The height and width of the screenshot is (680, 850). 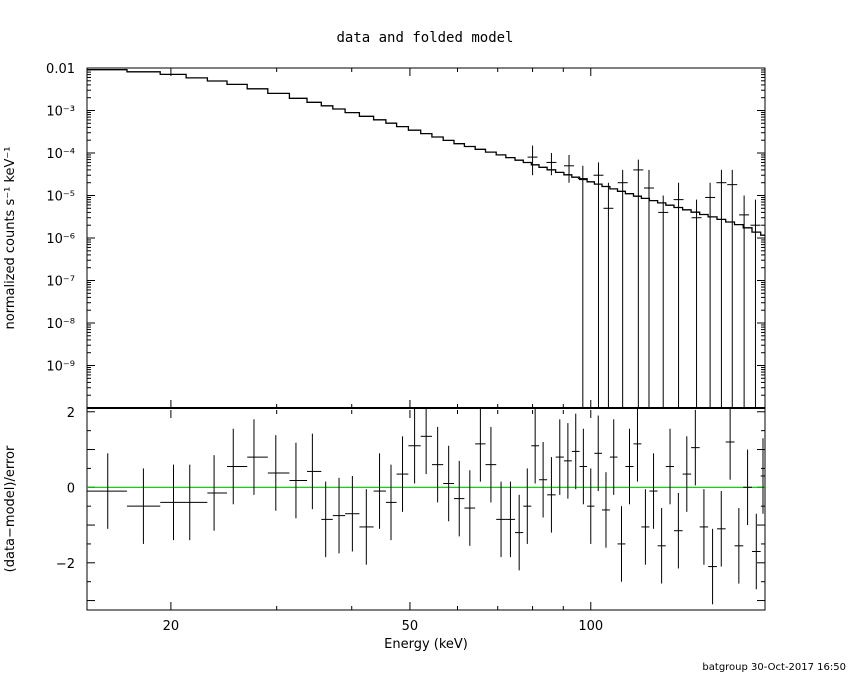 What do you see at coordinates (60, 197) in the screenshot?
I see `y-tick-label-top: 10⁻⁵` at bounding box center [60, 197].